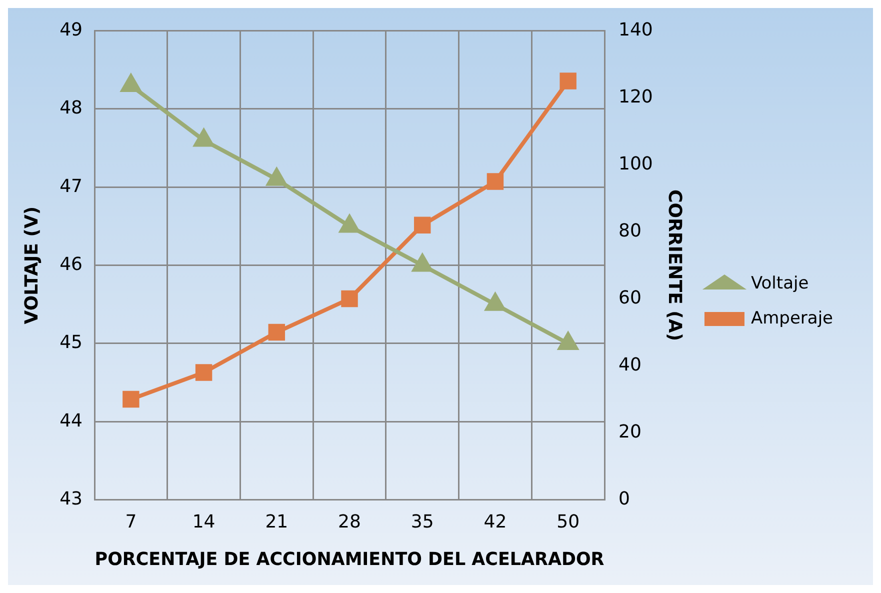  Describe the element at coordinates (635, 163) in the screenshot. I see `y2-tick-label: 100` at that location.